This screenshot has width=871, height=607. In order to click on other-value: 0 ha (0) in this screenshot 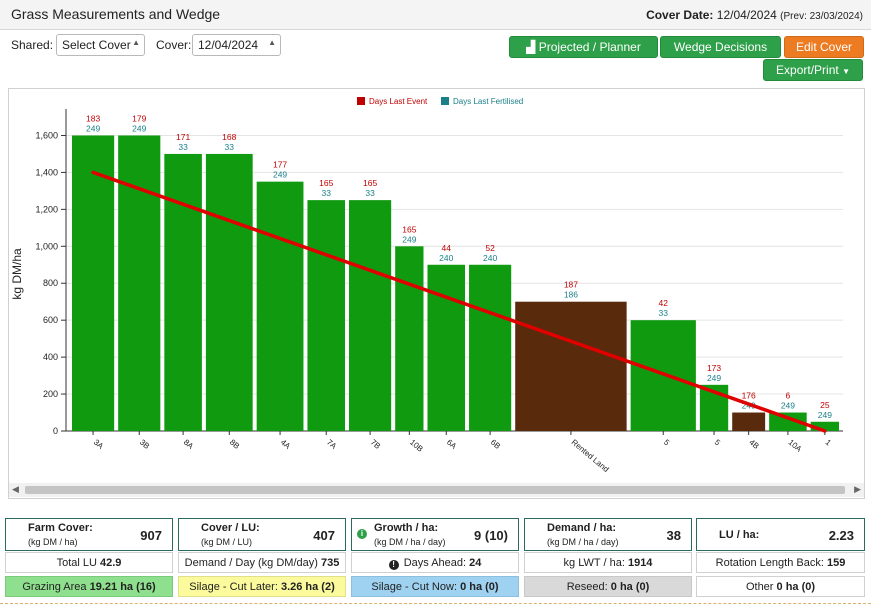, I will do `click(796, 587)`.